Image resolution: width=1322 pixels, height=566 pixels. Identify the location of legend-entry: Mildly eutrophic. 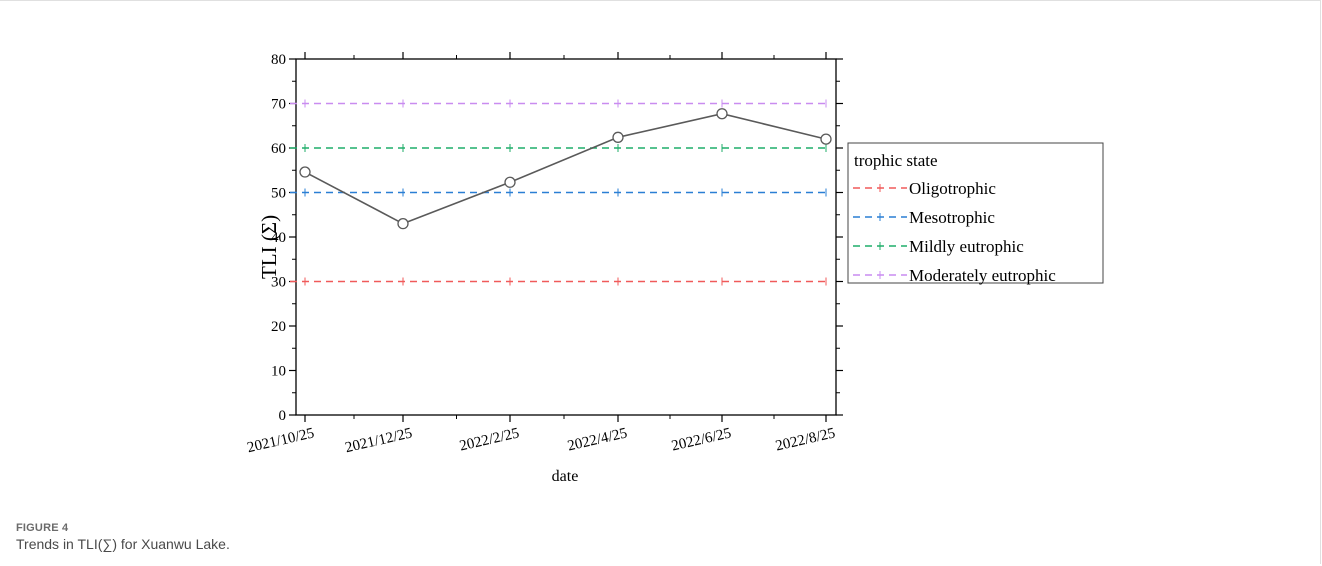
(966, 246).